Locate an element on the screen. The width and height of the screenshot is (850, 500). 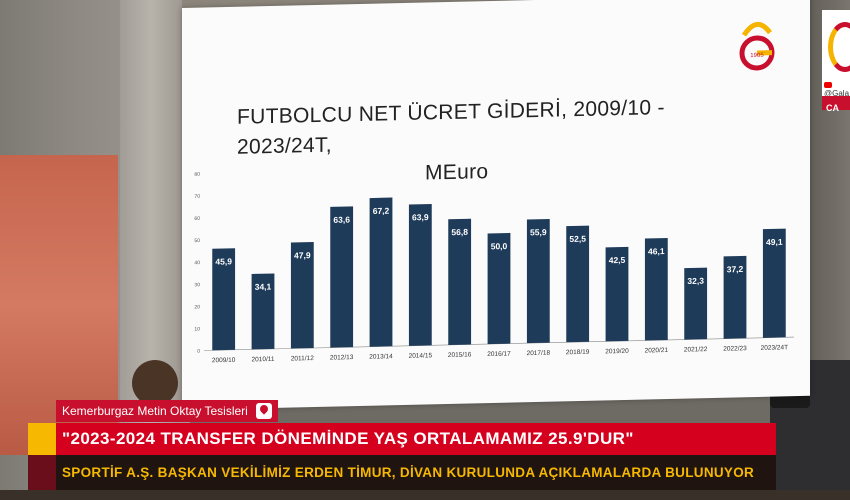
galatasaray-logo-icon: 1905 is located at coordinates (757, 46).